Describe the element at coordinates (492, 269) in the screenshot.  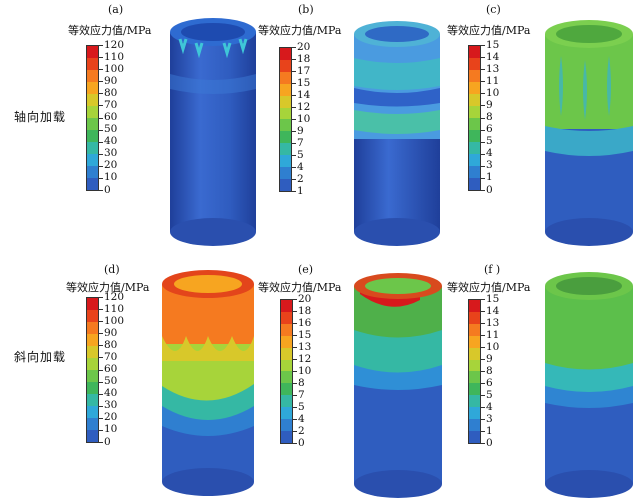
I see `panel-letter: (f )` at that location.